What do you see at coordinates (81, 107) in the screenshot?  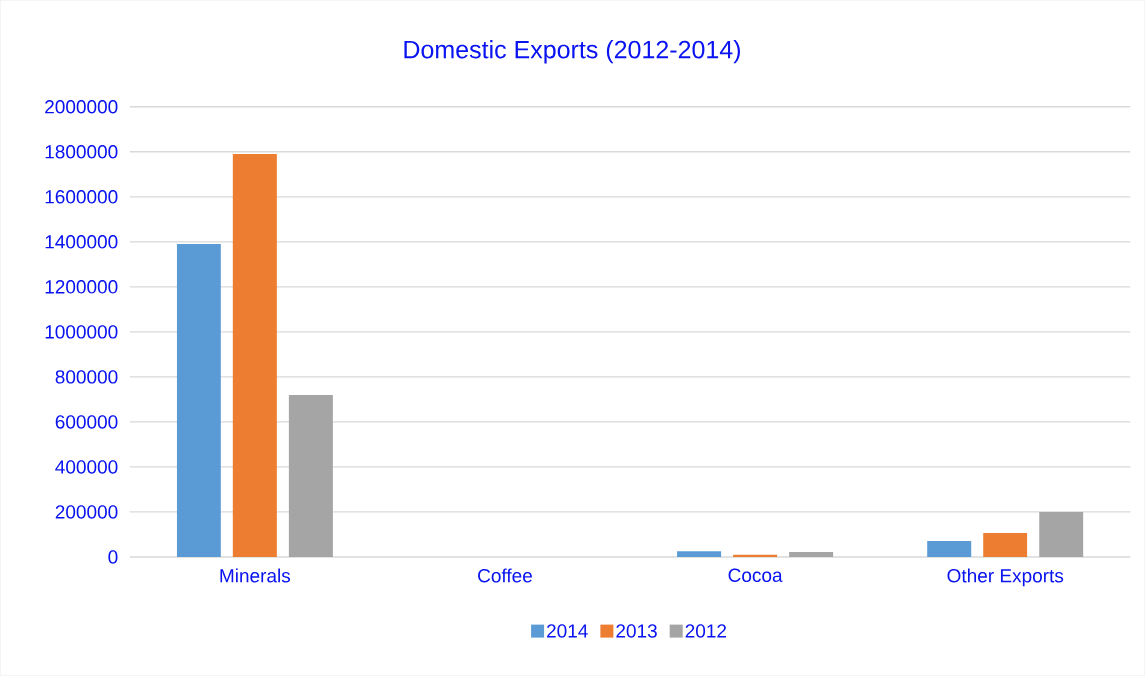 I see `y-tick-label: 2000000` at bounding box center [81, 107].